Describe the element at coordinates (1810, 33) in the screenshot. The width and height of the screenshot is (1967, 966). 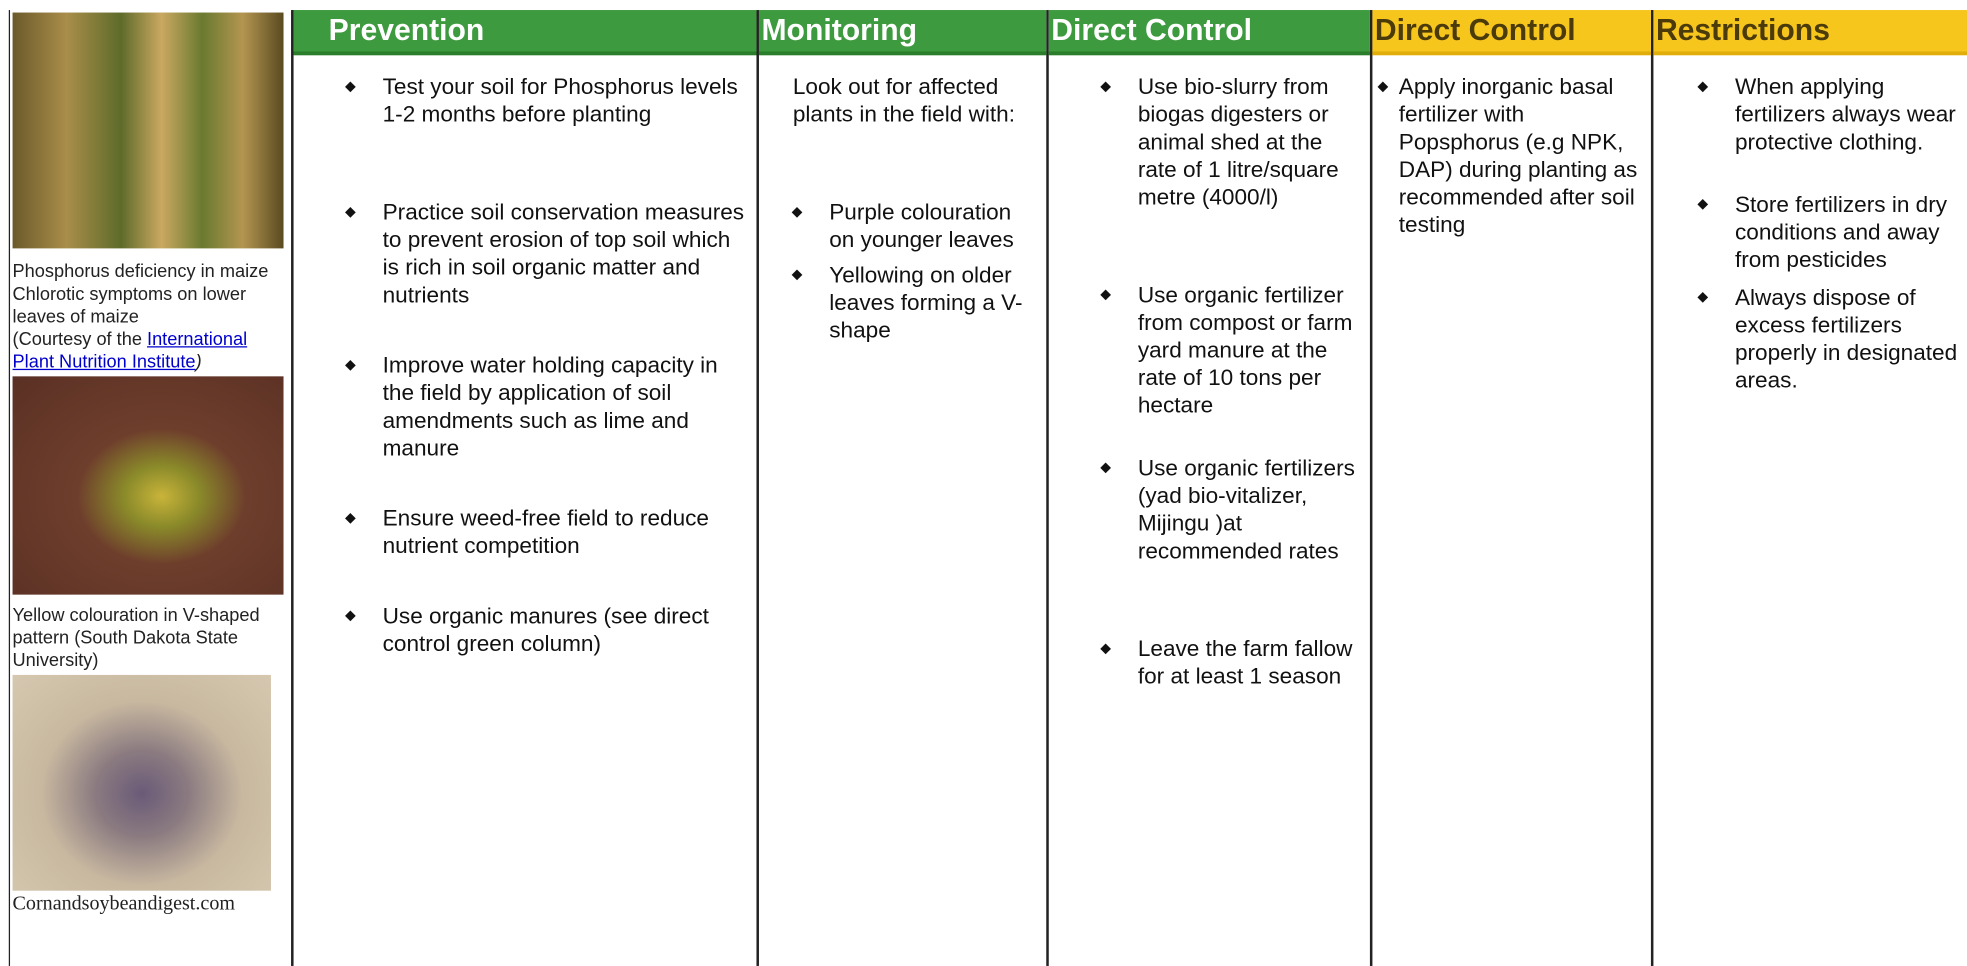
I see `column-header: Restrictions` at that location.